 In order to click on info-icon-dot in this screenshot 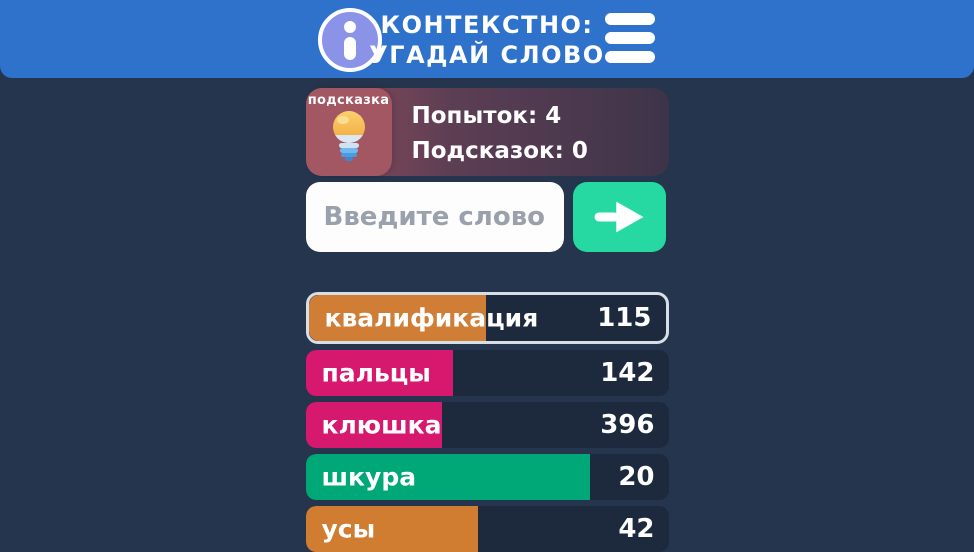, I will do `click(350, 27)`.